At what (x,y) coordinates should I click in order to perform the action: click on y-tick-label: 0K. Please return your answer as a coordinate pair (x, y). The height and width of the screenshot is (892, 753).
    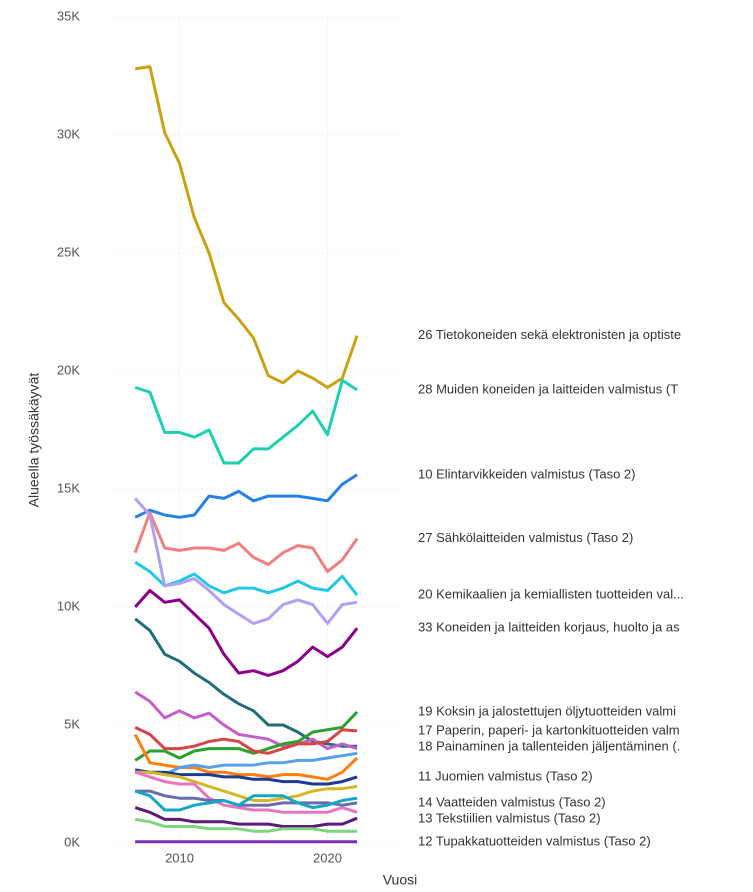
    Looking at the image, I should click on (72, 841).